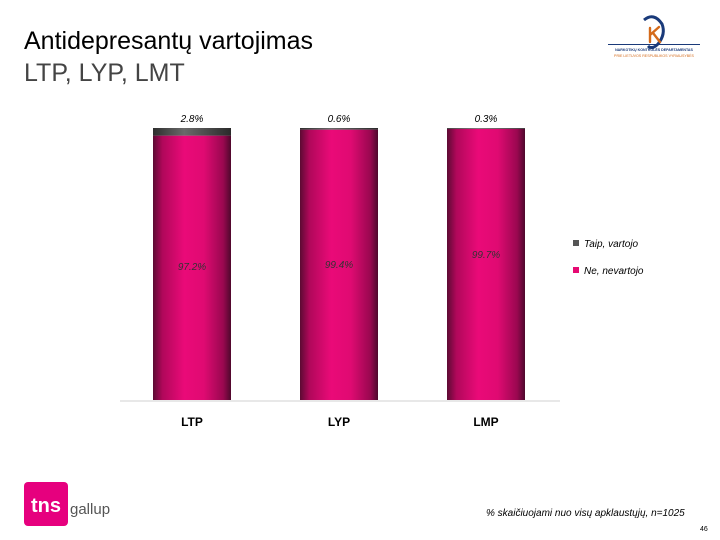 This screenshot has width=720, height=540. Describe the element at coordinates (576, 270) in the screenshot. I see `legend-swatch-ne` at that location.